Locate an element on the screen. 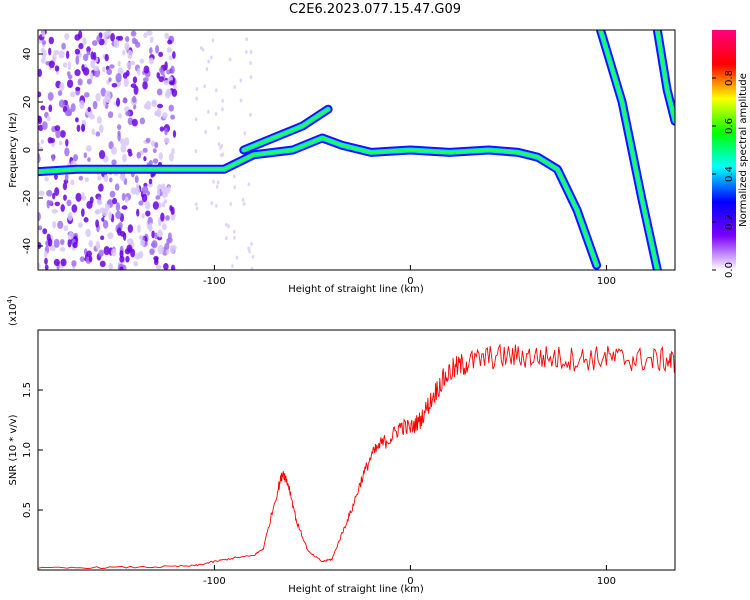 Image resolution: width=750 pixels, height=600 pixels. noise-speckles is located at coordinates (146, 150).